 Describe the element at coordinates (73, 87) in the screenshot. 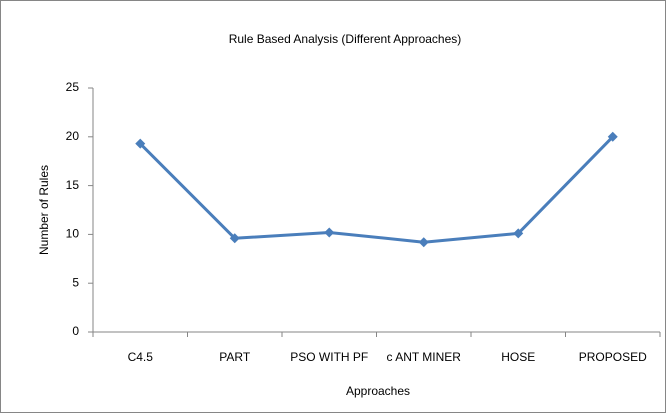

I see `y-tick-label: 25` at that location.